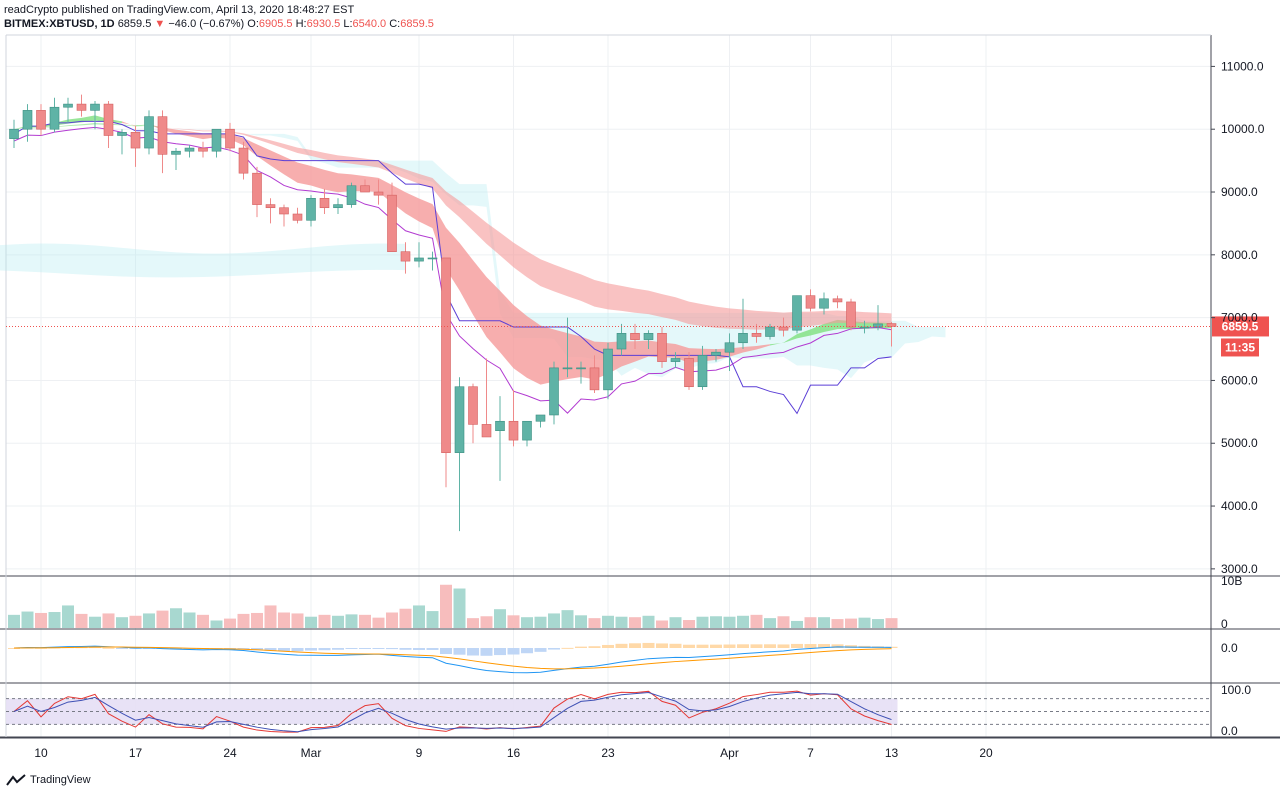 This screenshot has height=796, width=1280. Describe the element at coordinates (253, 24) in the screenshot. I see `open-label: O:` at that location.